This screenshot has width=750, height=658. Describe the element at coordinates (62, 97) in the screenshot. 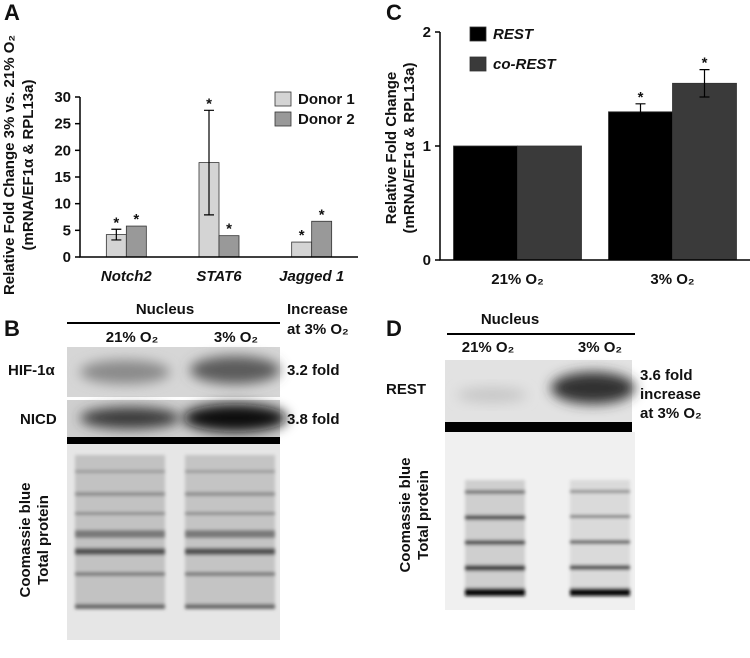

I see `y-tick-label: 30` at that location.